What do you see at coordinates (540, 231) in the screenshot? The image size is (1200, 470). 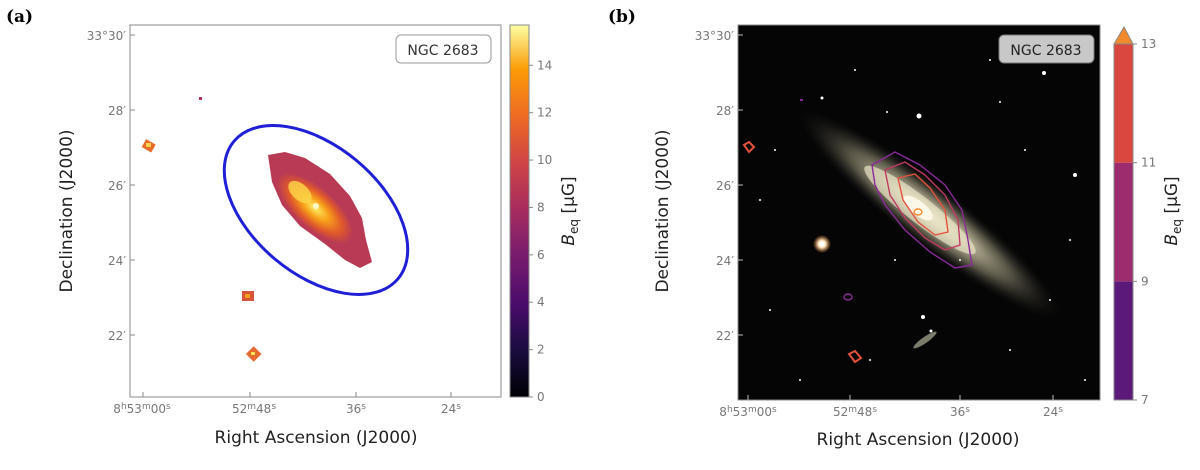 I see `colorbar-a-ticks: 0 2 4 6 8 10 12 14` at bounding box center [540, 231].